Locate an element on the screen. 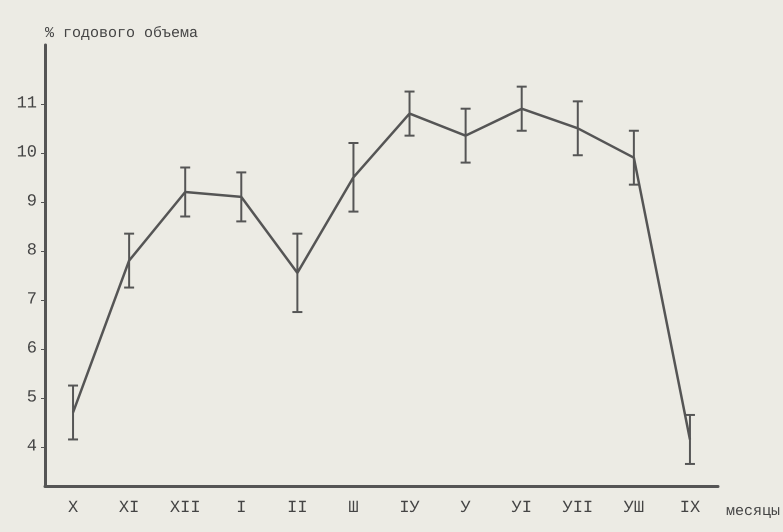  x-tick-label: X is located at coordinates (73, 508).